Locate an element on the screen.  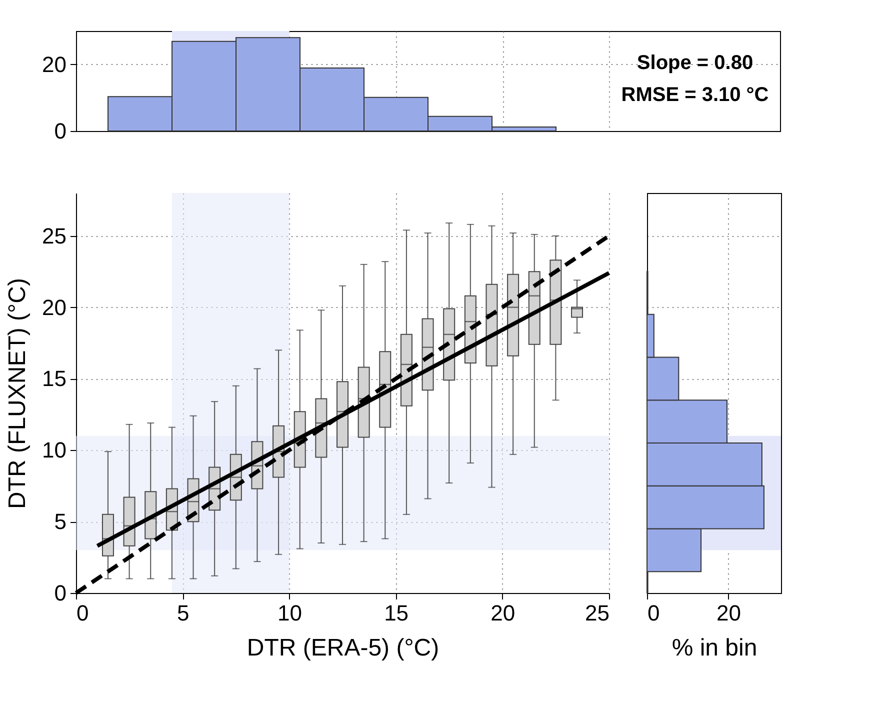
annotation: Slope = 0.80 is located at coordinates (695, 63).